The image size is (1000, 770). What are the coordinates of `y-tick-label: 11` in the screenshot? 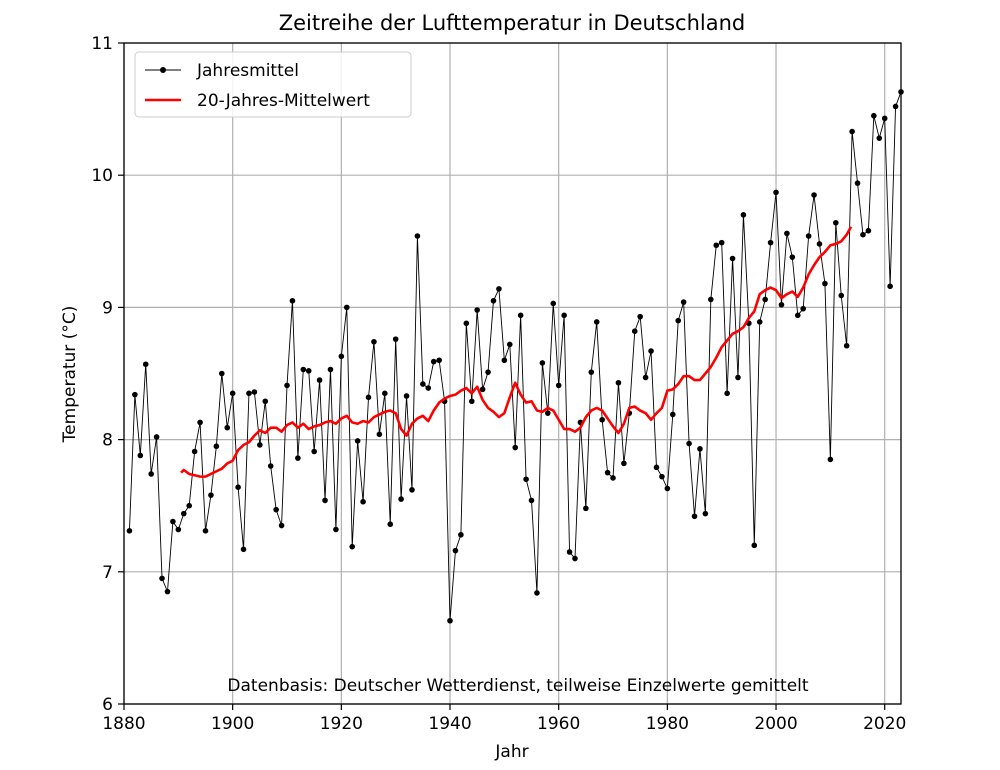 It's located at (102, 44).